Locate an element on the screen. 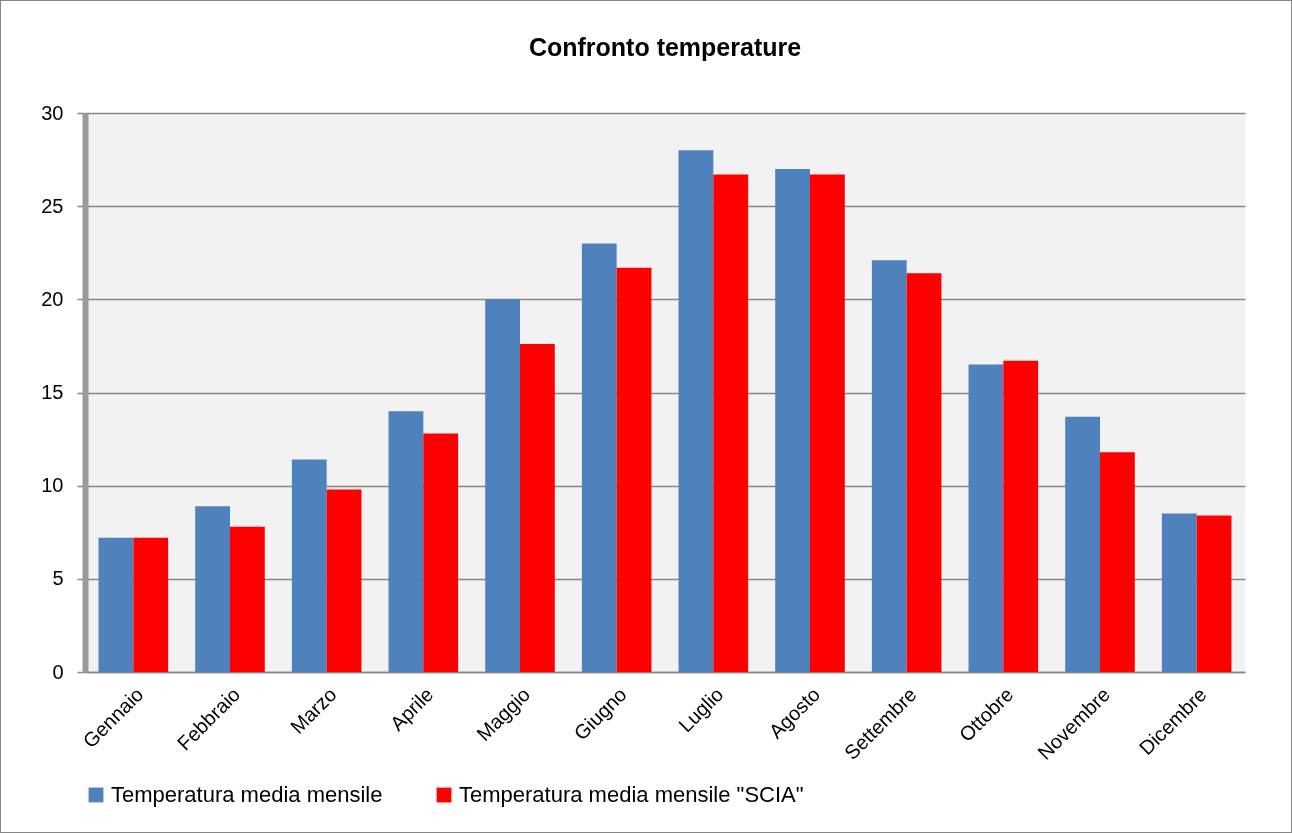  chart-title: Confronto temperature is located at coordinates (665, 47).